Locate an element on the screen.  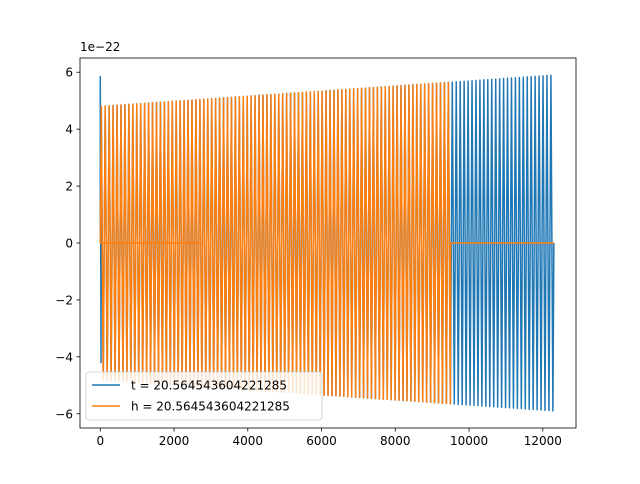
x-tick-label: 0 is located at coordinates (100, 441).